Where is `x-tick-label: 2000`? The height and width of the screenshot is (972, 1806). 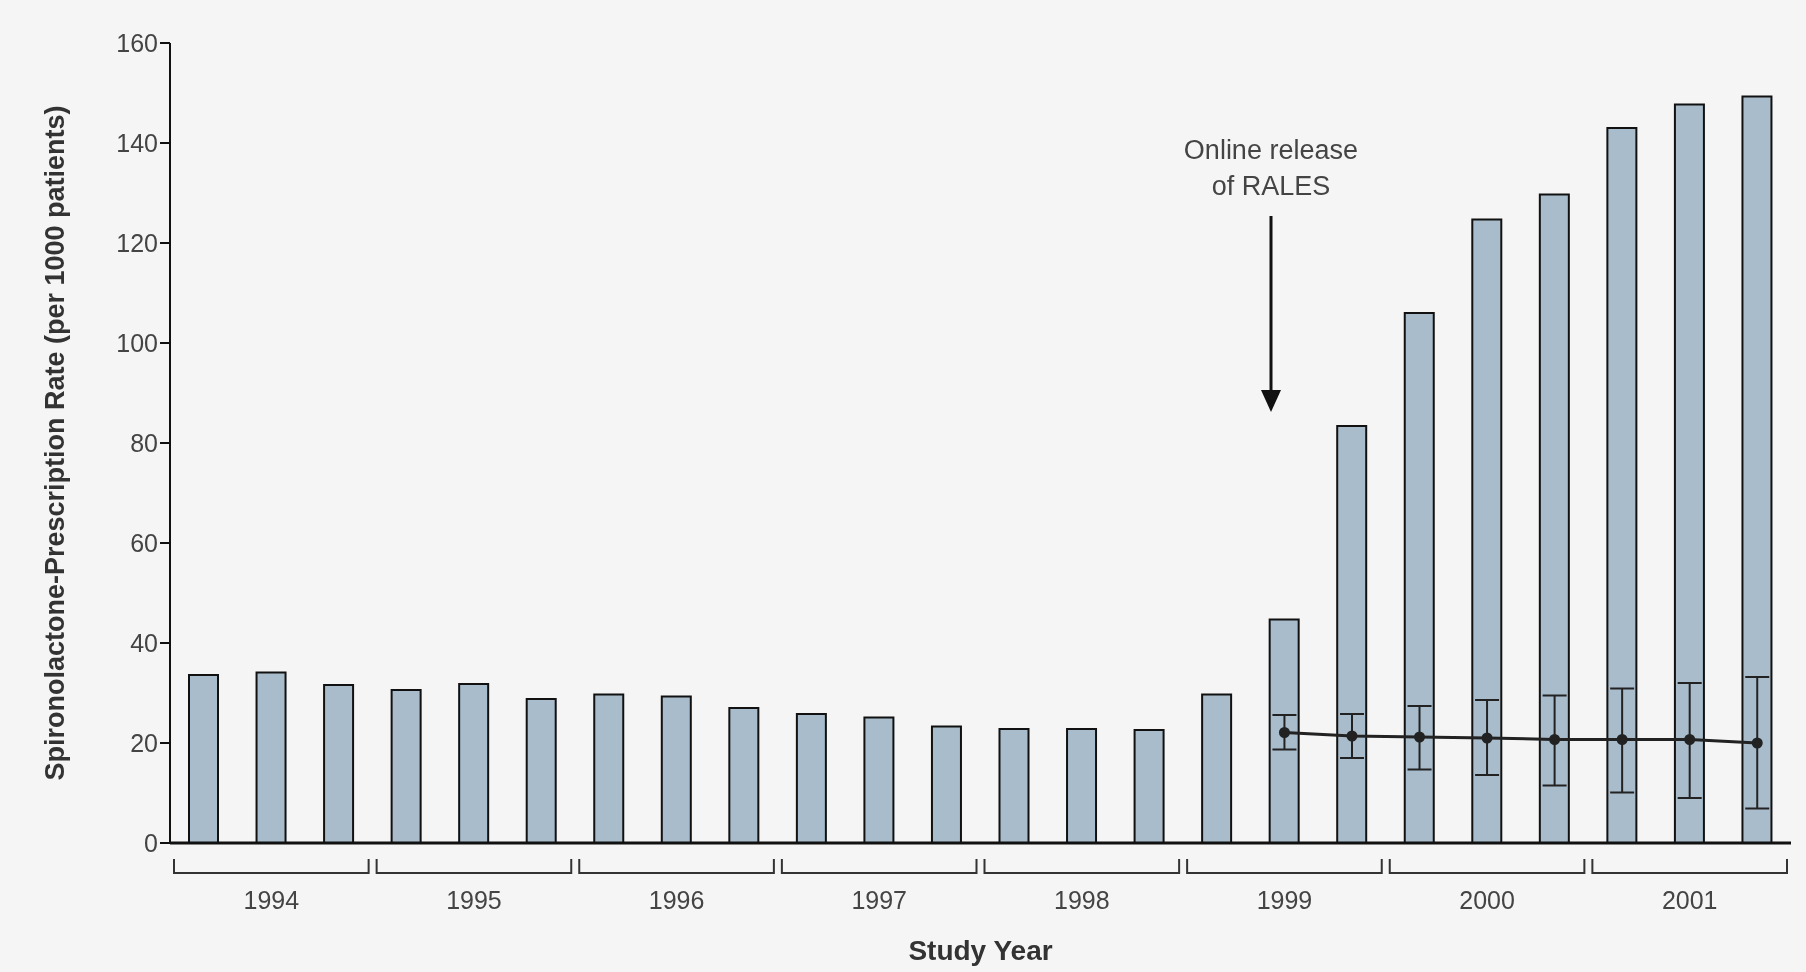
x-tick-label: 2000 is located at coordinates (1487, 900).